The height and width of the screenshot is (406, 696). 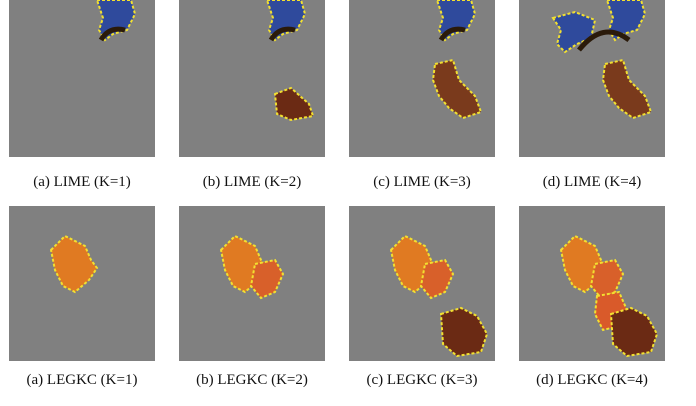 What do you see at coordinates (422, 182) in the screenshot?
I see `caption: (c) LIME (K=3)` at bounding box center [422, 182].